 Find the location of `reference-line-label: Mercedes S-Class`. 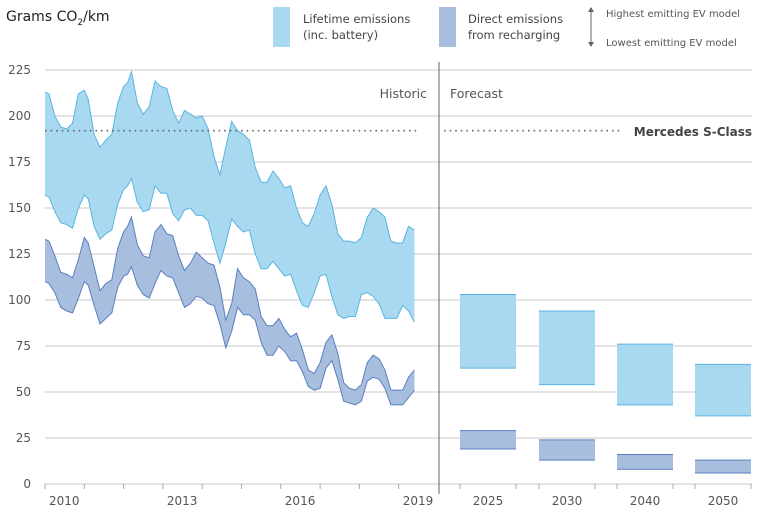

reference-line-label: Mercedes S-Class is located at coordinates (693, 132).